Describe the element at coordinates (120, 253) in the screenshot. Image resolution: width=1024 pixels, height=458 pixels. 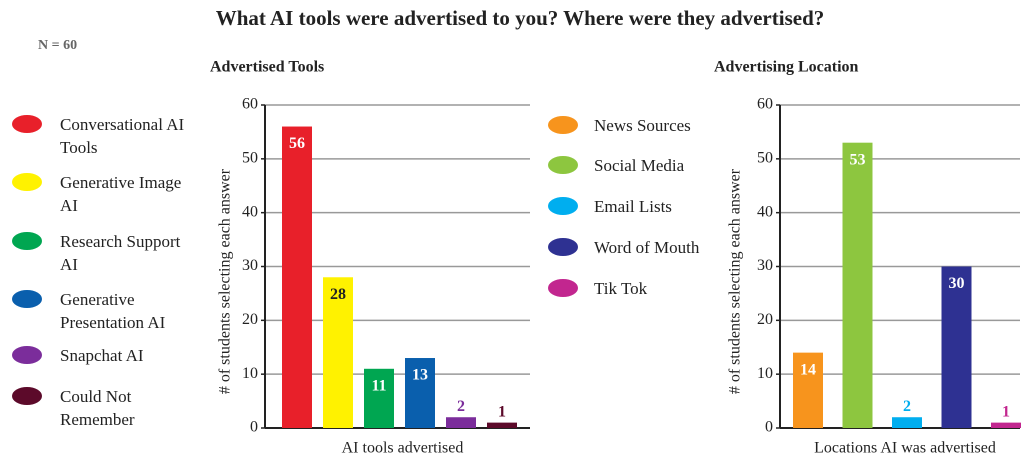
I see `legend-label: Research Support AI` at that location.